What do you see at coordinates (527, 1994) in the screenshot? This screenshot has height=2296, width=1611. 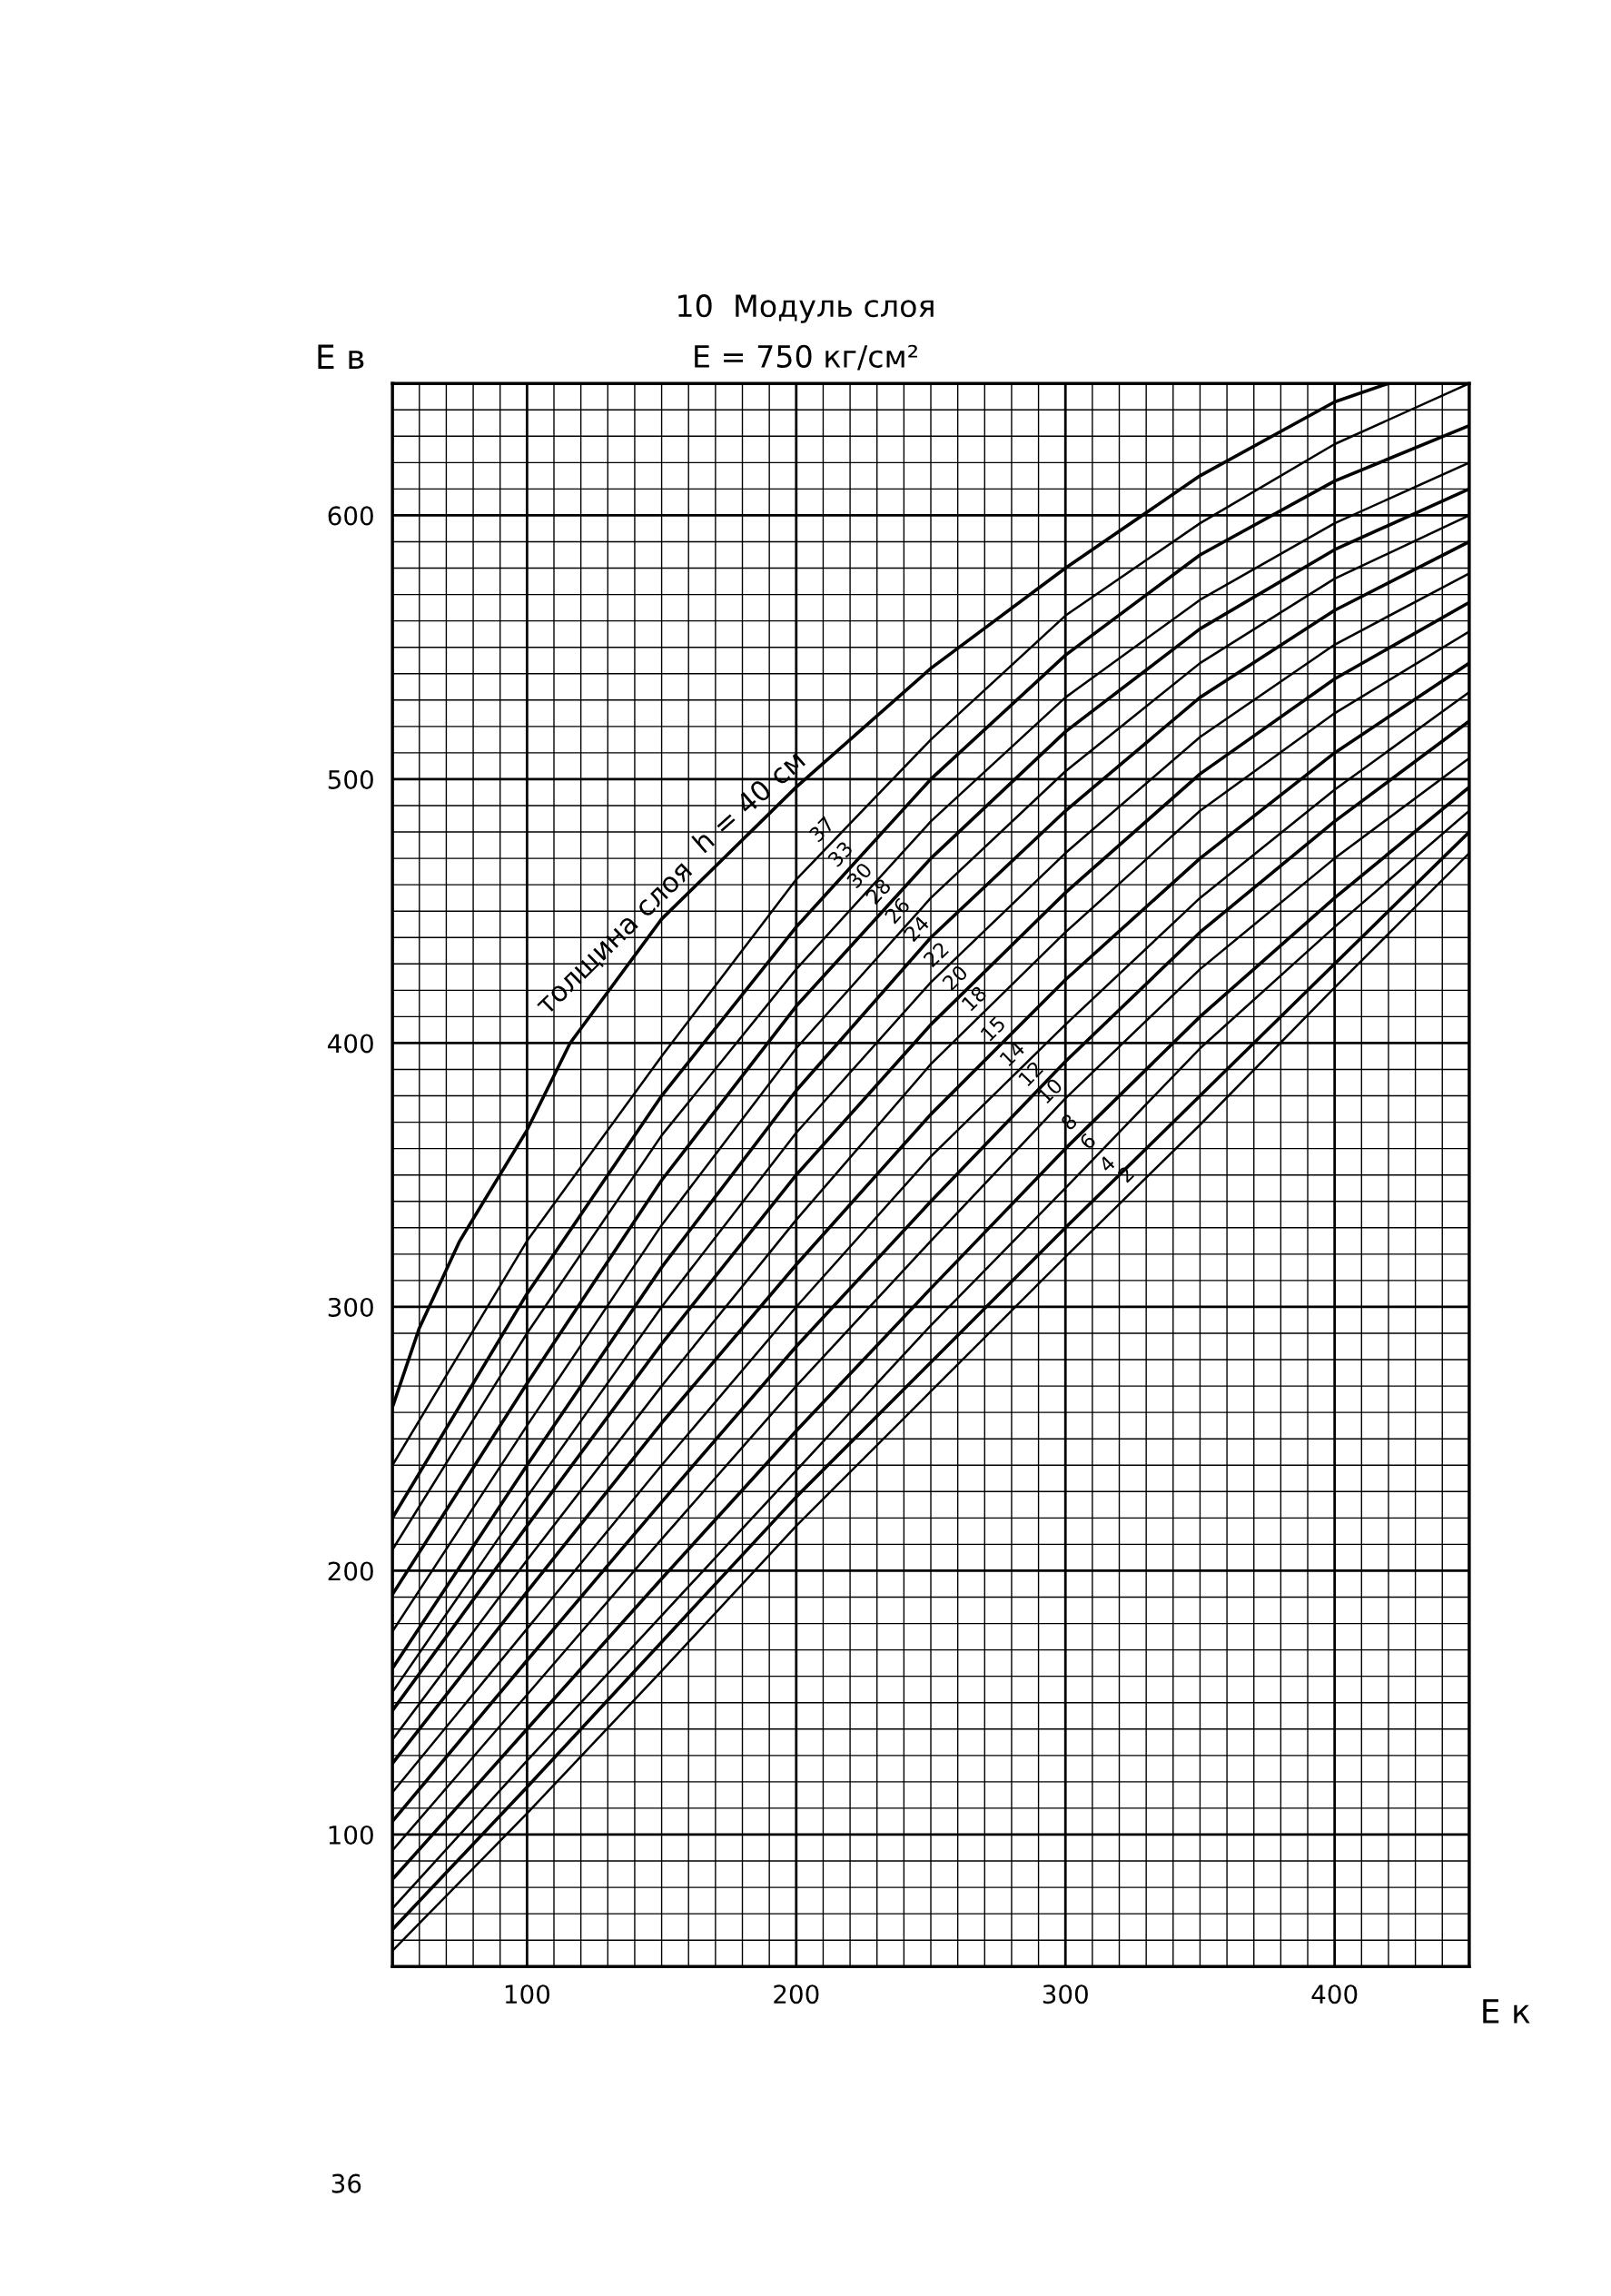 I see `x-tick-label: 100` at bounding box center [527, 1994].